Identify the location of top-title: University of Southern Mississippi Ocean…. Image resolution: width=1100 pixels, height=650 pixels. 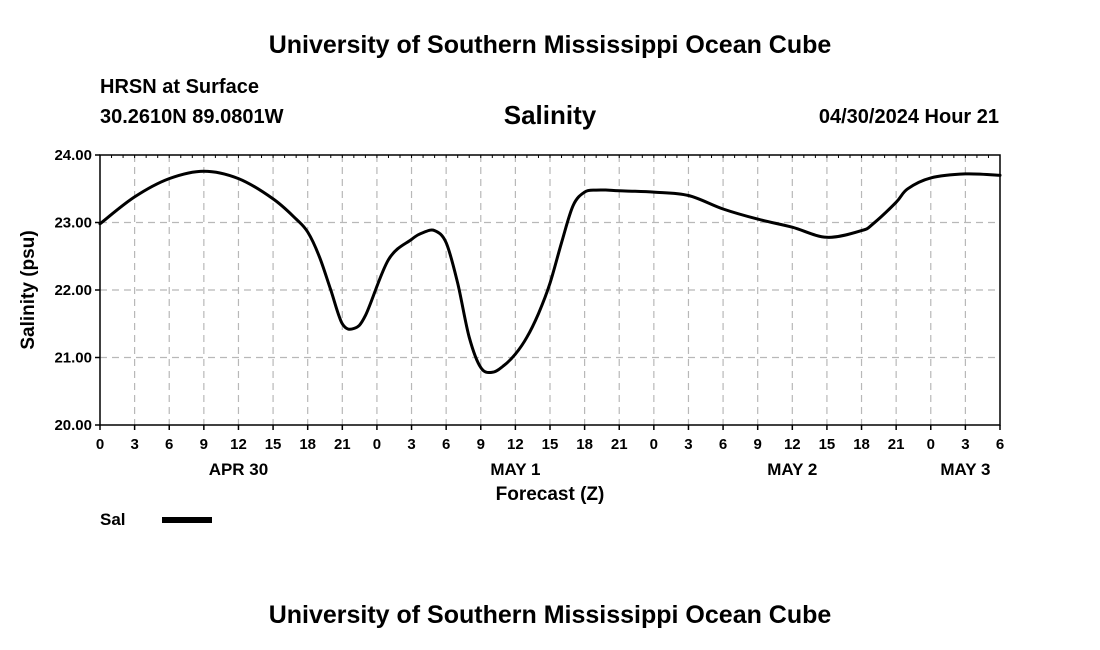
(550, 45).